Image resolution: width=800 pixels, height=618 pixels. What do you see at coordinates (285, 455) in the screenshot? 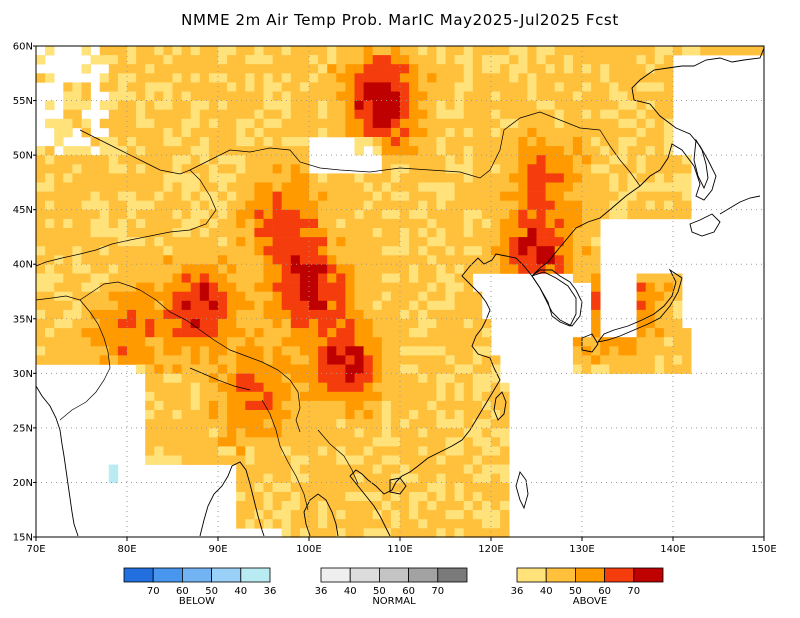
I see `border-myanmar` at bounding box center [285, 455].